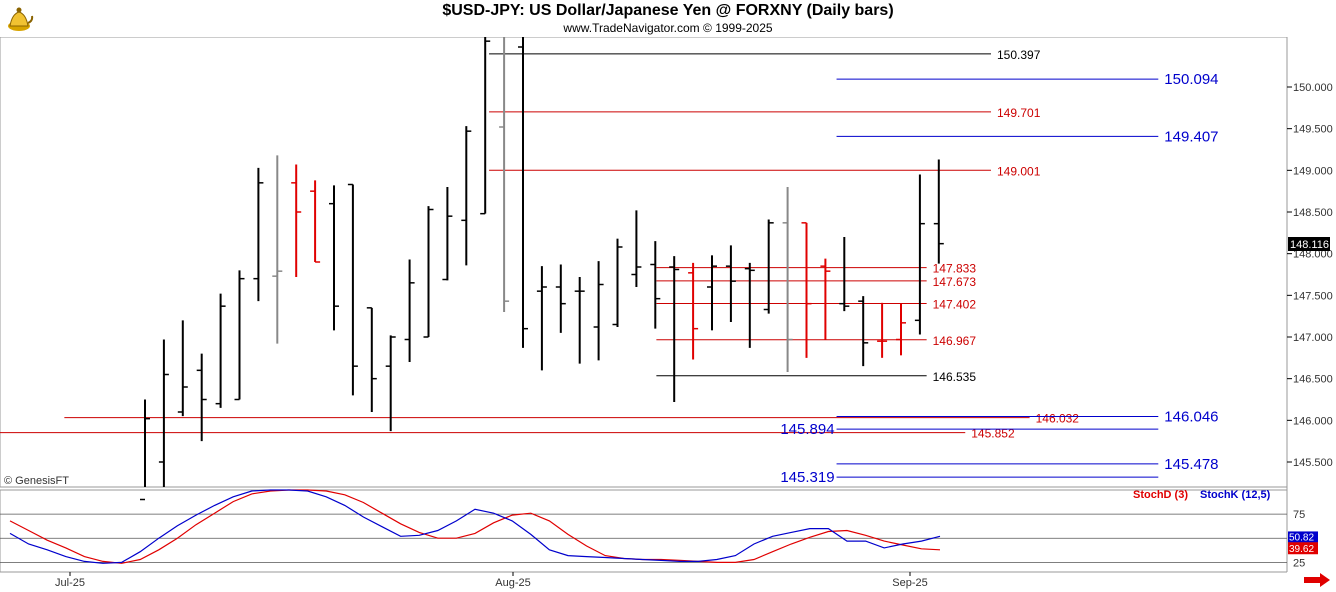 This screenshot has width=1336, height=592. I want to click on stoch-legend-d: StochD (3), so click(1160, 495).